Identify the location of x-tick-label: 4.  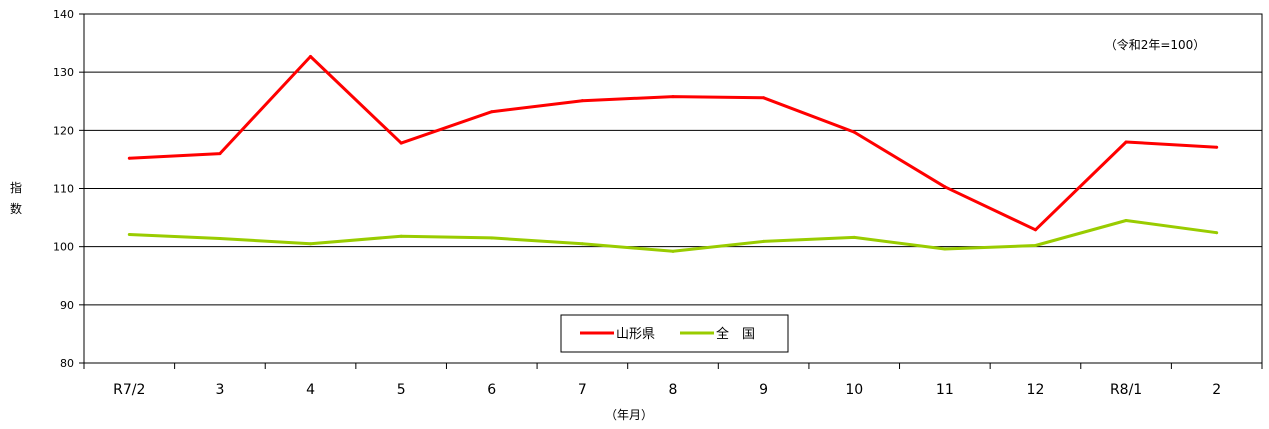
(310, 390).